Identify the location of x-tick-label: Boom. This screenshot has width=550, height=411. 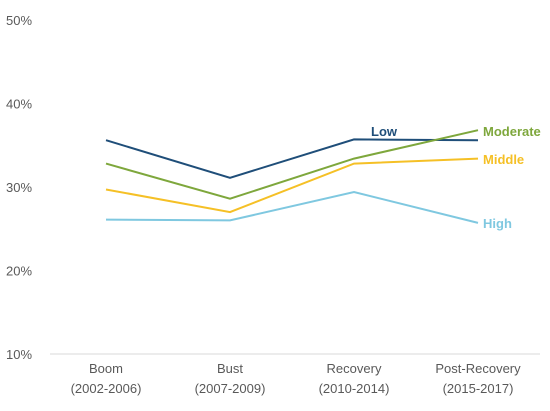
(106, 368).